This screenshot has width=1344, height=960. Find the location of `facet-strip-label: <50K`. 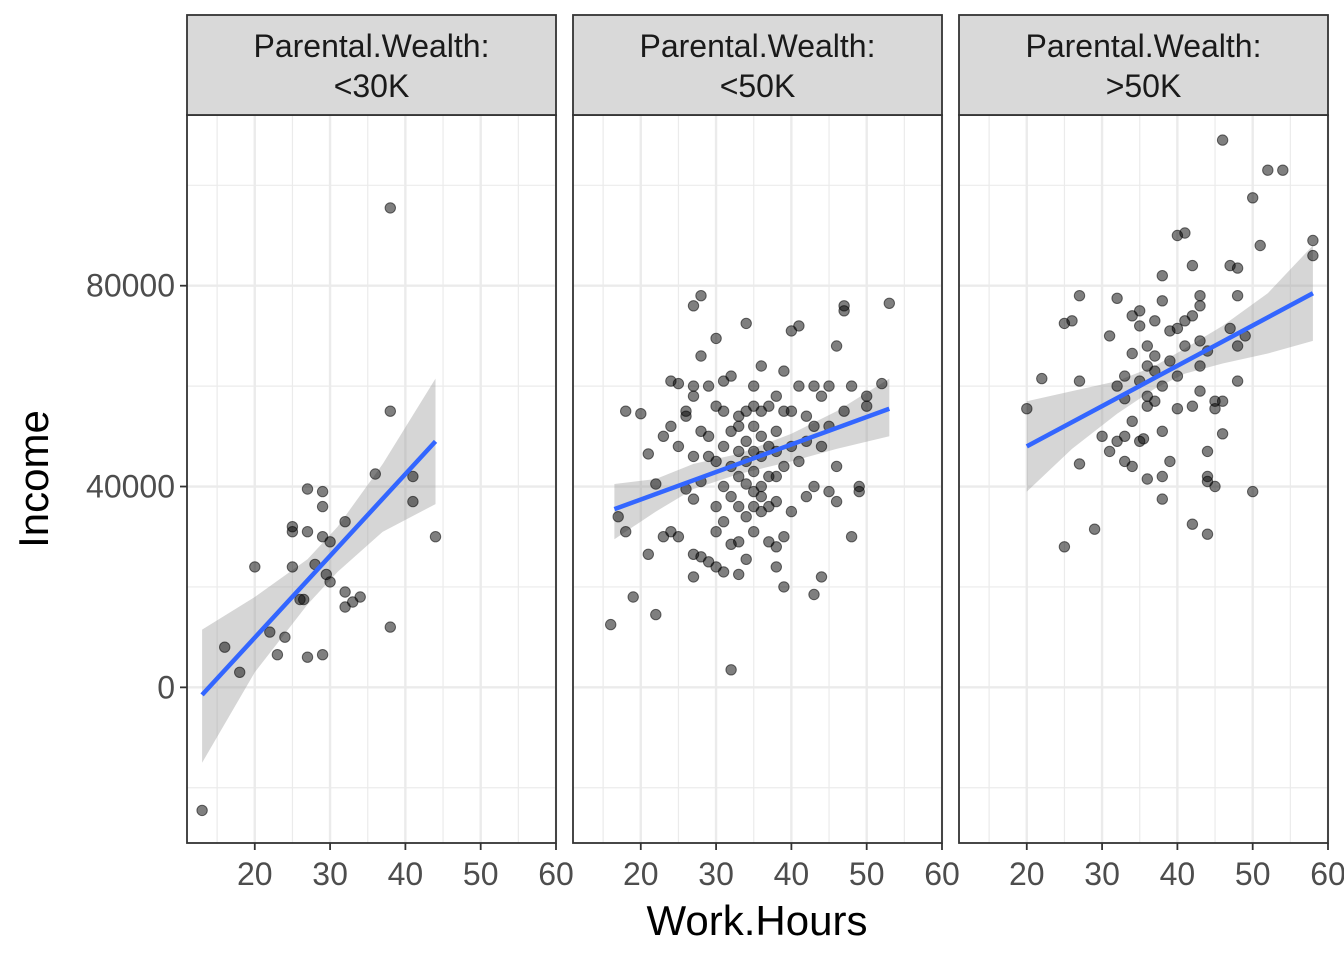

facet-strip-label: <50K is located at coordinates (758, 86).